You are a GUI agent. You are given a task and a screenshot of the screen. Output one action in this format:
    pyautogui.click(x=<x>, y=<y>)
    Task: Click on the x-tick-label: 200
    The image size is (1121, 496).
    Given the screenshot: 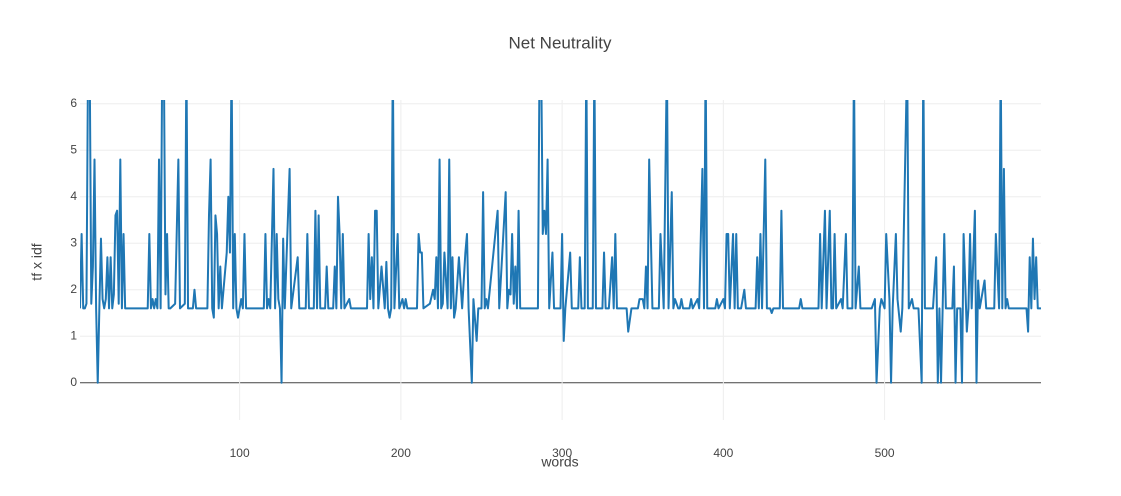 What is the action you would take?
    pyautogui.click(x=401, y=453)
    